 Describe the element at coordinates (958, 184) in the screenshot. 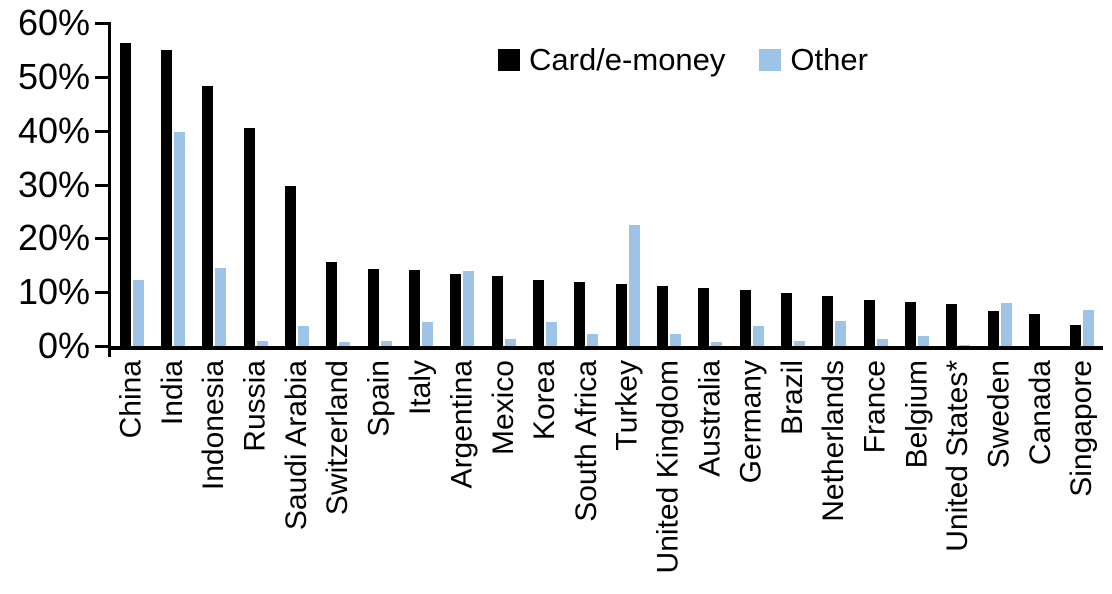

I see `bar-group-united-states-` at that location.